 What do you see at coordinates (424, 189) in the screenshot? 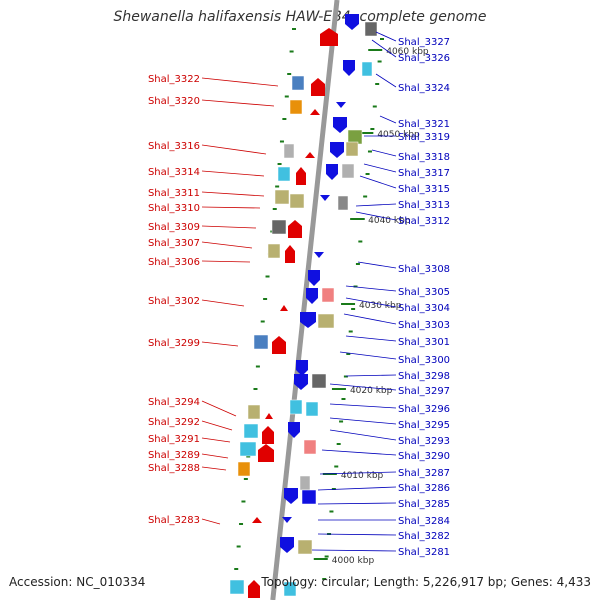
I see `gene-label-right: Shal_3315` at bounding box center [424, 189].